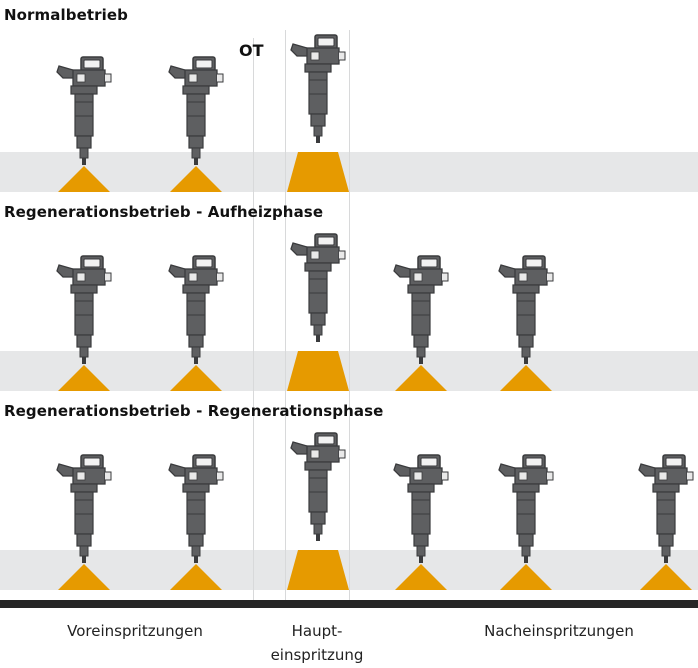  Describe the element at coordinates (349, 315) in the screenshot. I see `main-injection-guide-right` at that location.